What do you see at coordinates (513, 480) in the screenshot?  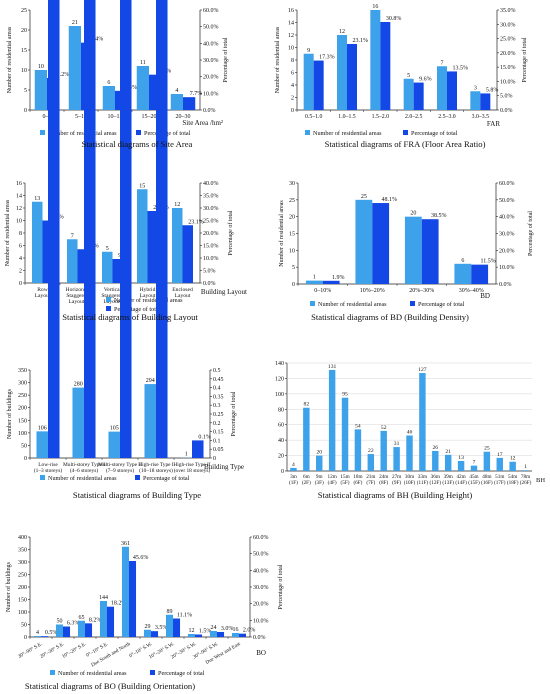 I see `category-label: 54m (18F)` at bounding box center [513, 480].